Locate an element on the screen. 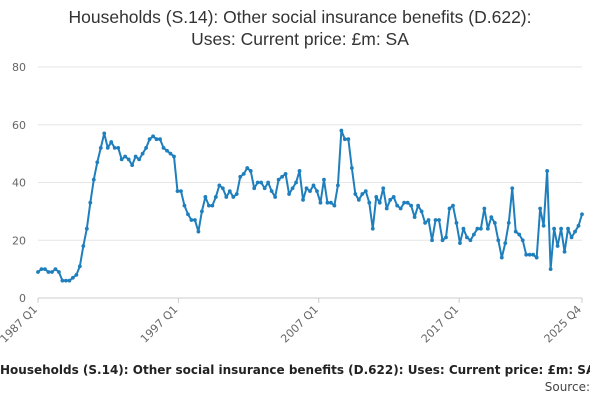 The width and height of the screenshot is (600, 400). x-tick-label-1997-Q1: 1997 Q1 is located at coordinates (159, 324).